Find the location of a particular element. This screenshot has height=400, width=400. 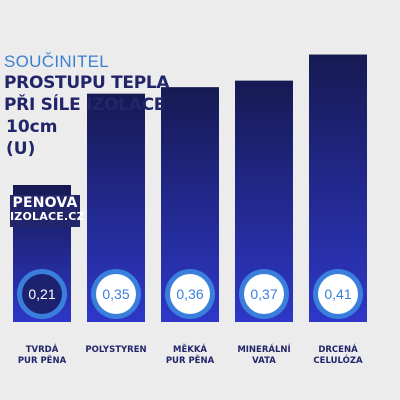

category-label-1-0: POLYSTYREN is located at coordinates (115, 350).